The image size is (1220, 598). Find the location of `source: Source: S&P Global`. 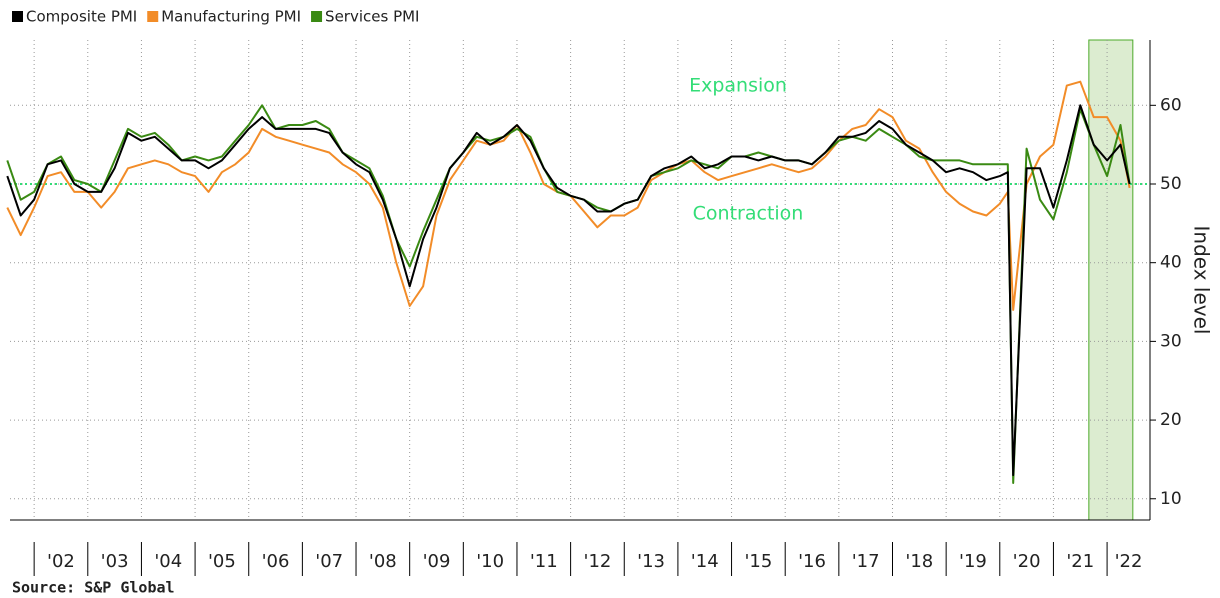

source: Source: S&P Global is located at coordinates (93, 588).